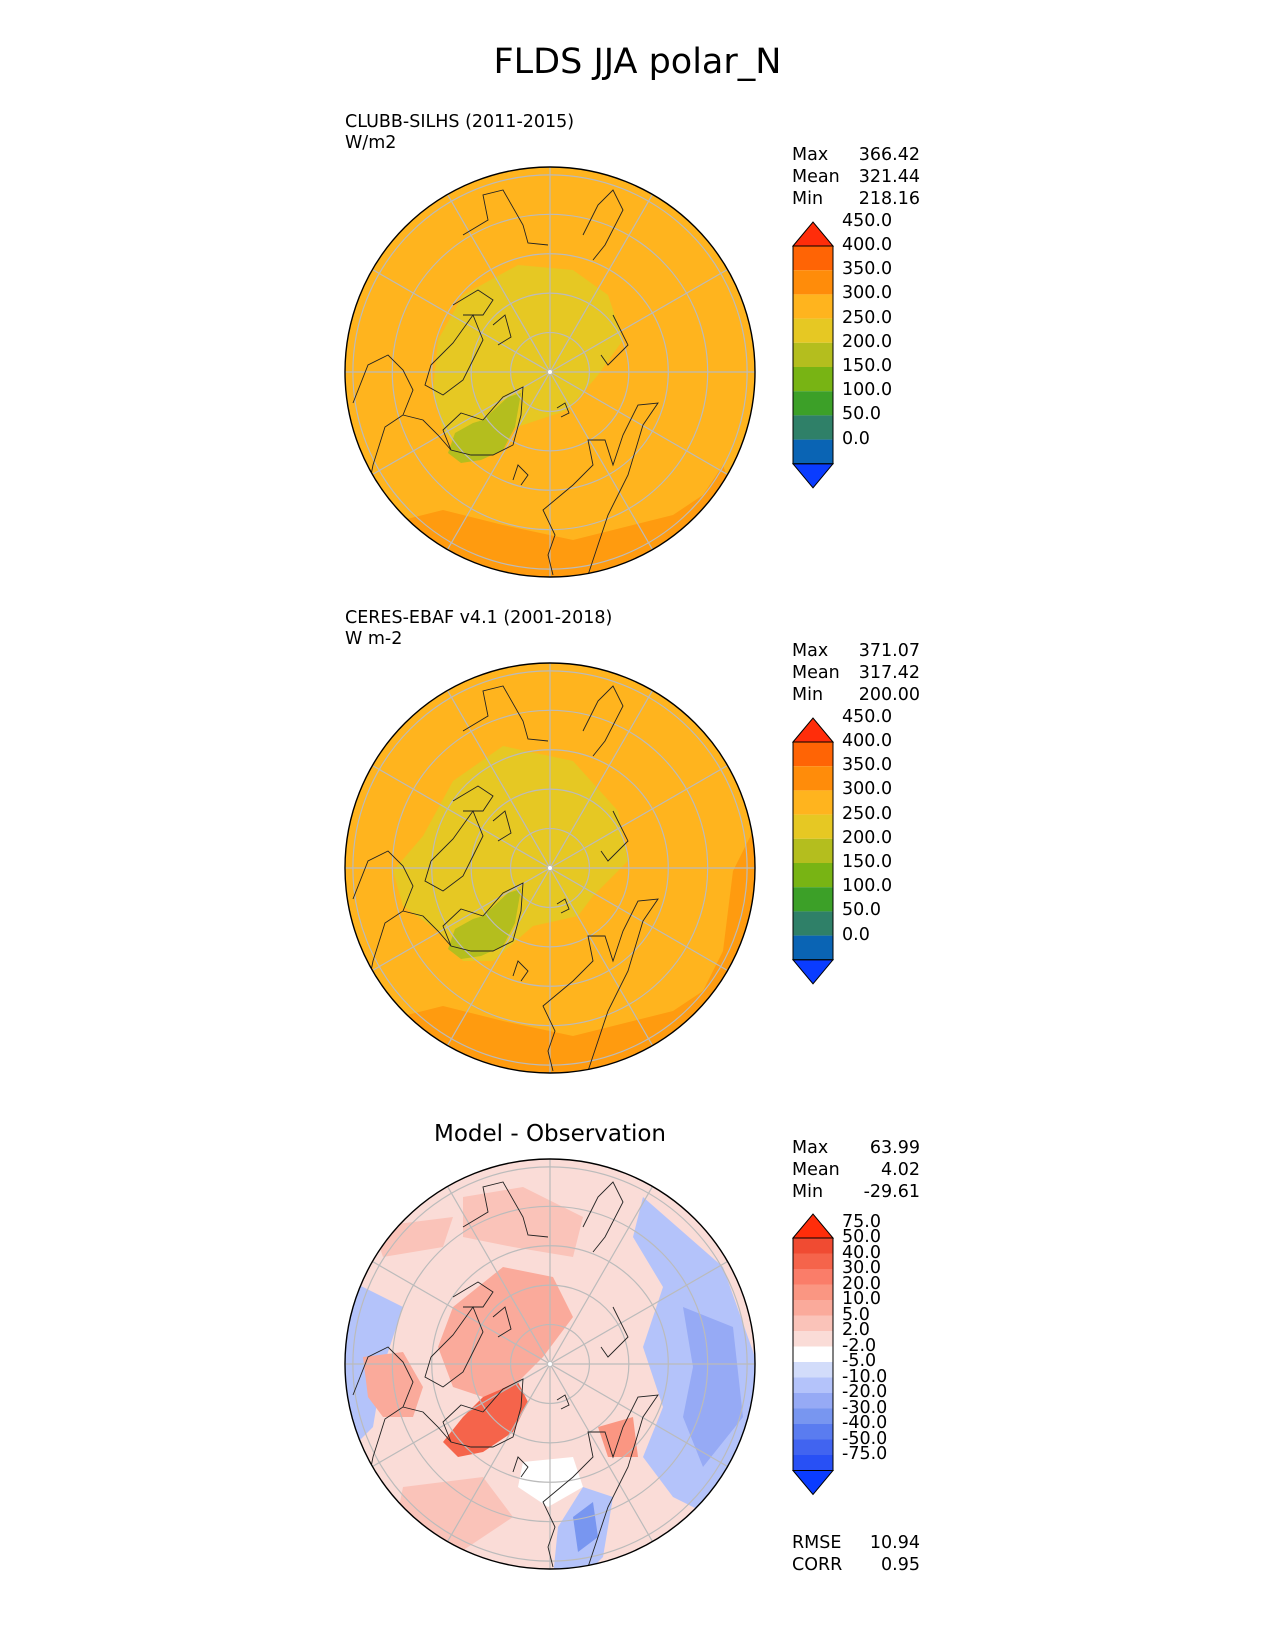 The width and height of the screenshot is (1275, 1650). Describe the element at coordinates (867, 886) in the screenshot. I see `colorbar-tick-label: 100.0` at that location.